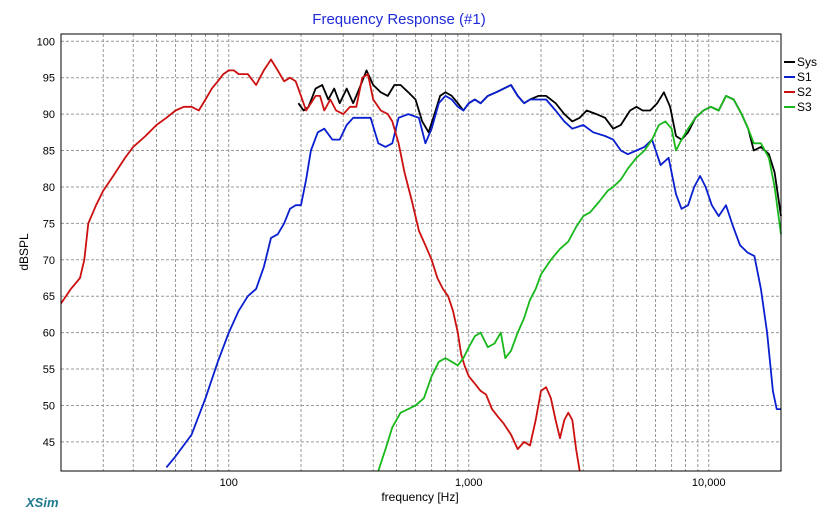 The height and width of the screenshot is (522, 840). Describe the element at coordinates (49, 188) in the screenshot. I see `y-tick-label: 80` at that location.